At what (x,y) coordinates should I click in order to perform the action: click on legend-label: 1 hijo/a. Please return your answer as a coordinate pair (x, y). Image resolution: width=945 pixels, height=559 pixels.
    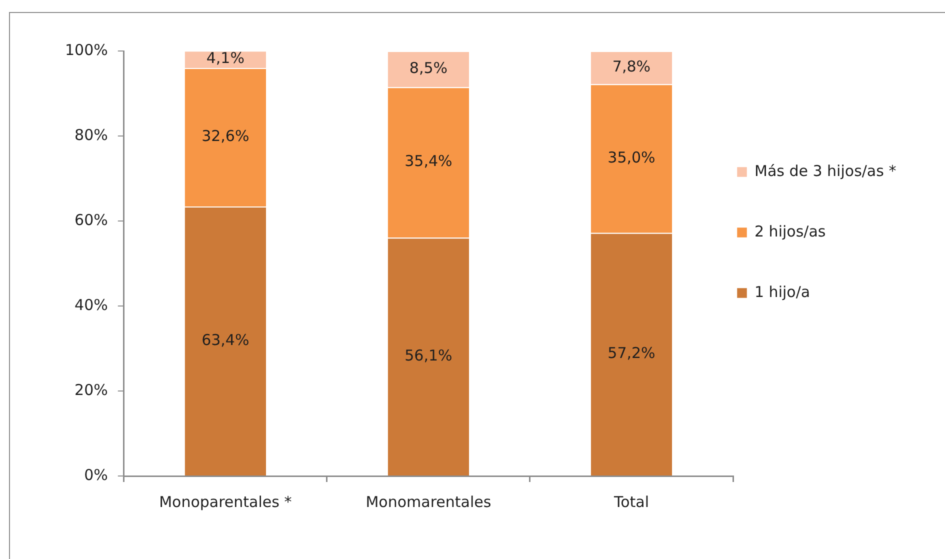
    Looking at the image, I should click on (782, 291).